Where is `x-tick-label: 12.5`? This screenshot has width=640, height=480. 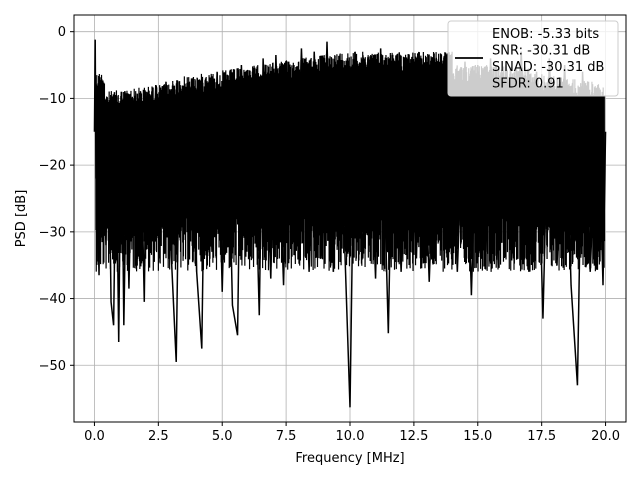
x-tick-label: 12.5 is located at coordinates (413, 436).